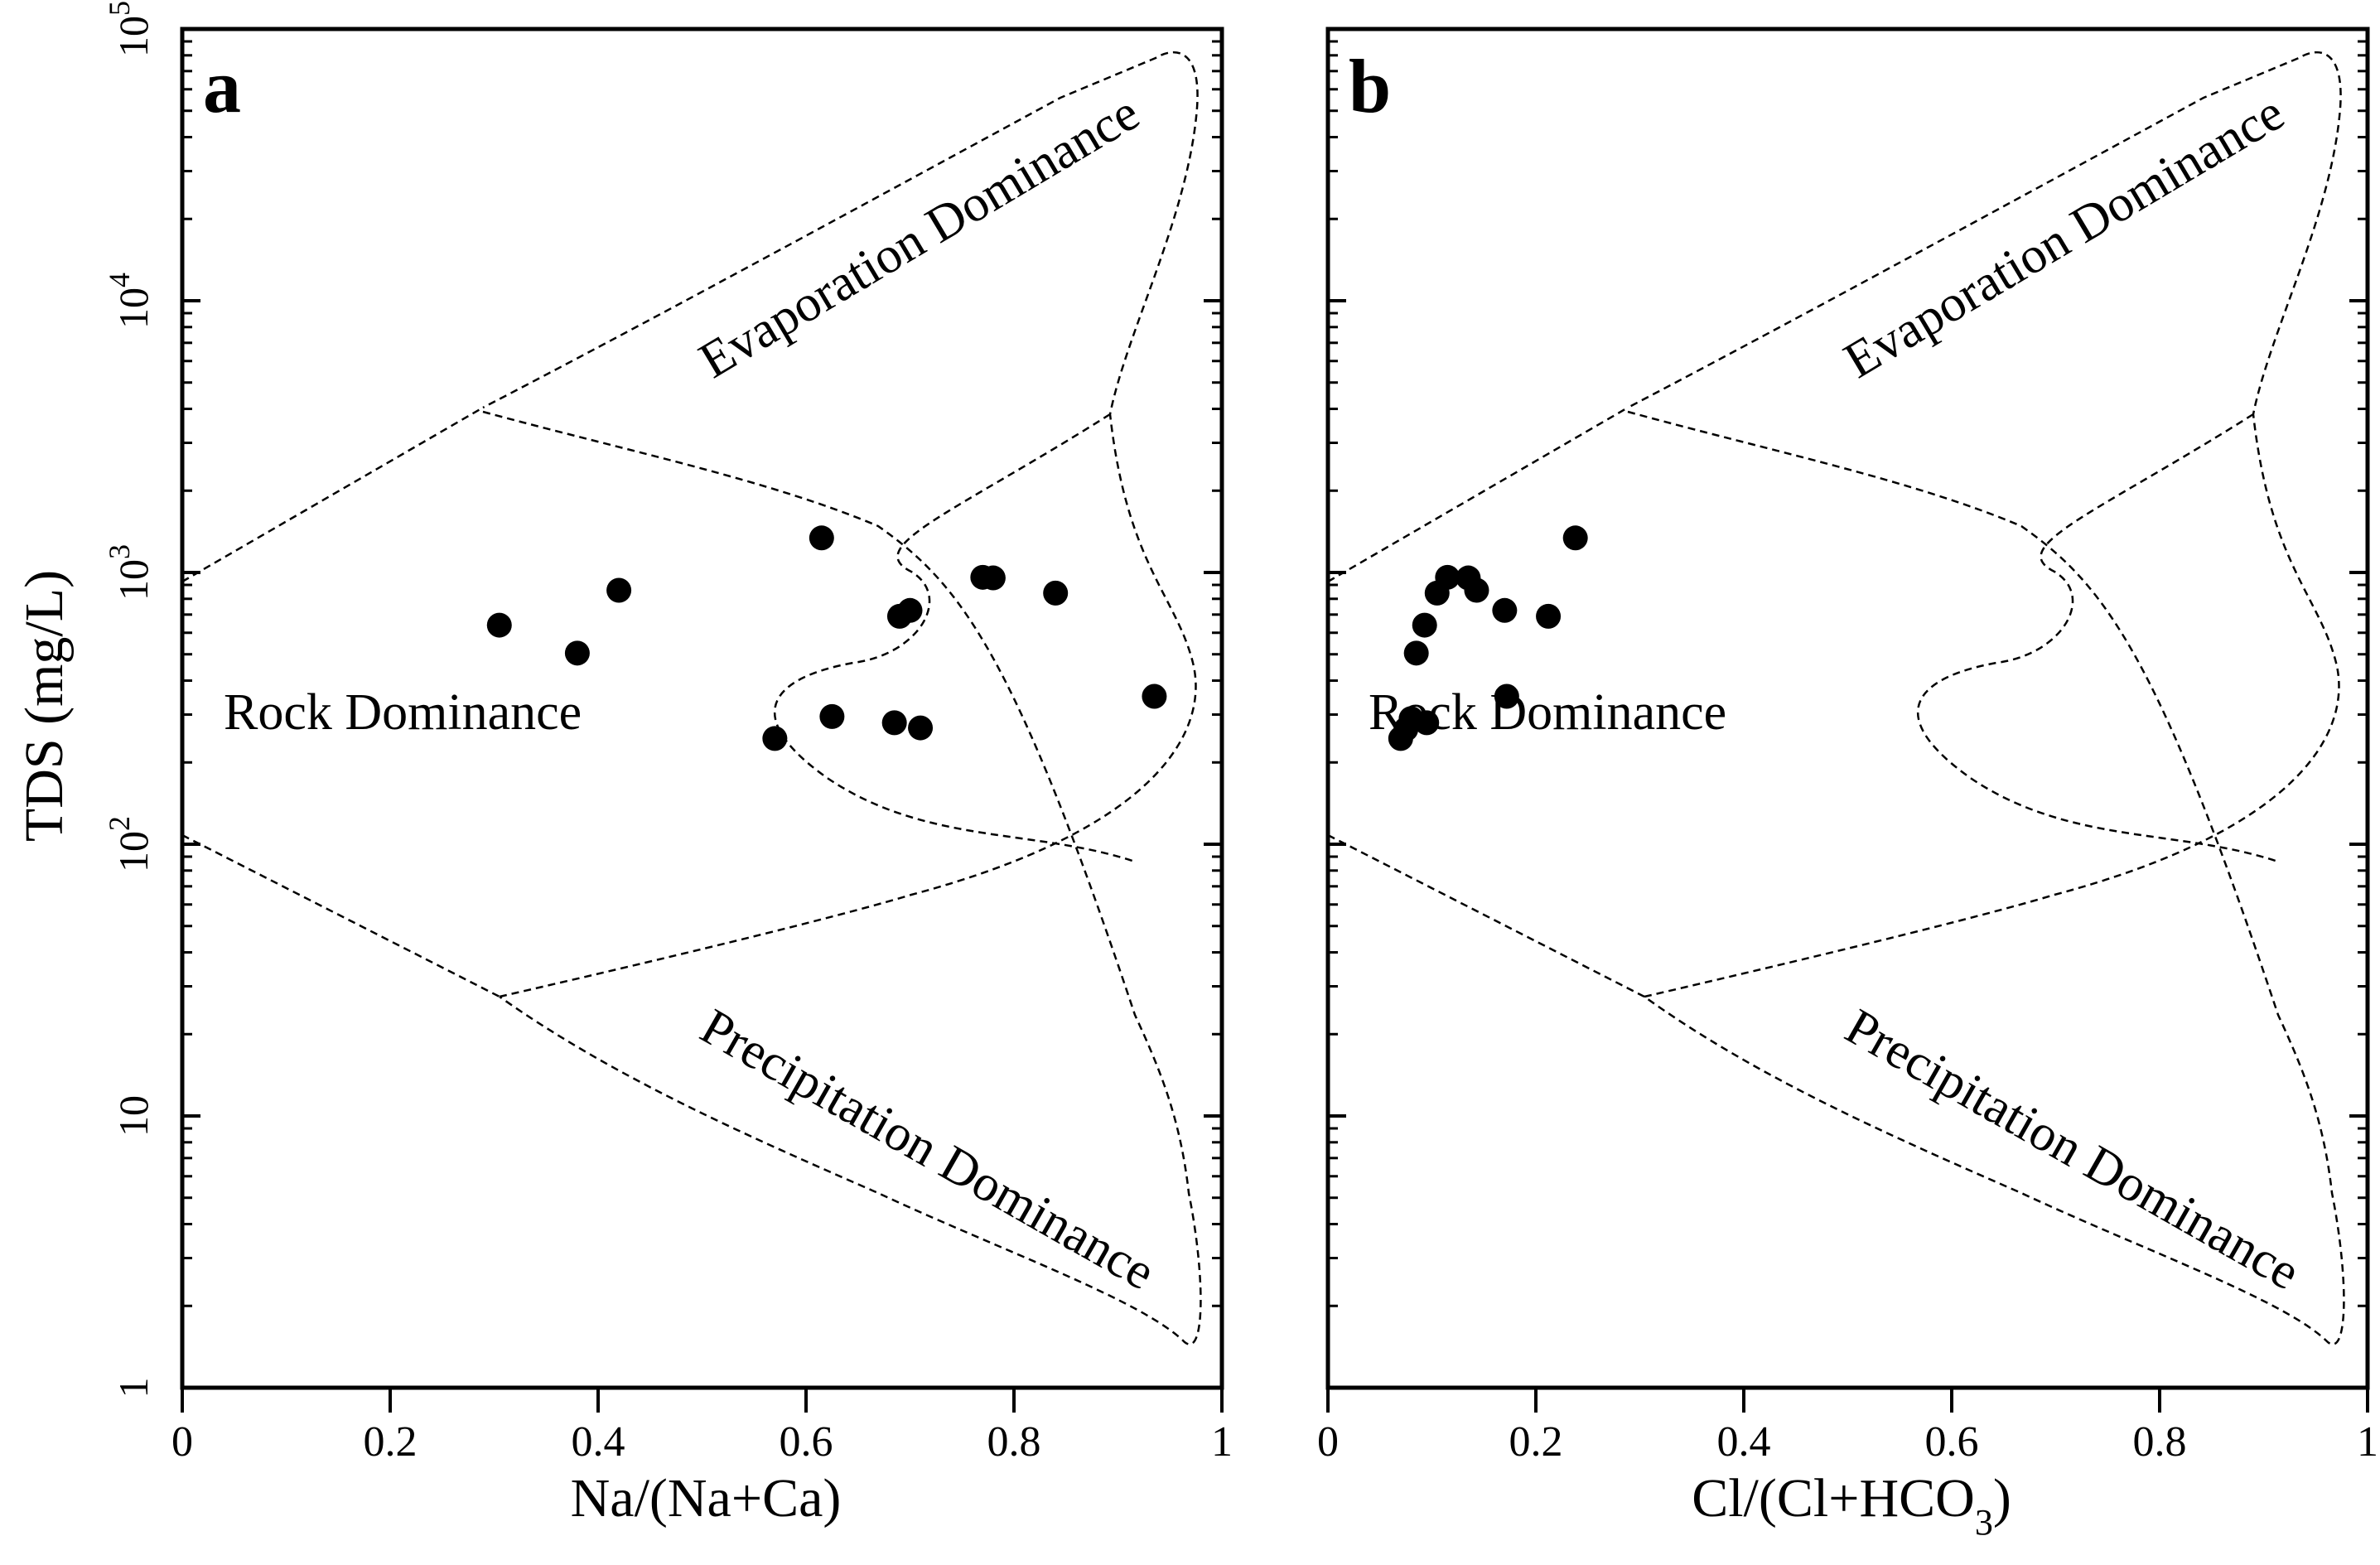 The height and width of the screenshot is (1565, 2380). Describe the element at coordinates (1370, 86) in the screenshot. I see `panel-label-b: b` at that location.